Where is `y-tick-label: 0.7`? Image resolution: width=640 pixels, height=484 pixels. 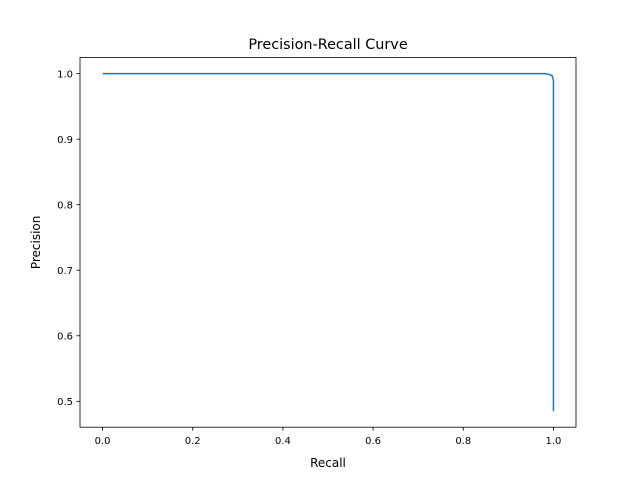
y-tick-label: 0.7 is located at coordinates (65, 271).